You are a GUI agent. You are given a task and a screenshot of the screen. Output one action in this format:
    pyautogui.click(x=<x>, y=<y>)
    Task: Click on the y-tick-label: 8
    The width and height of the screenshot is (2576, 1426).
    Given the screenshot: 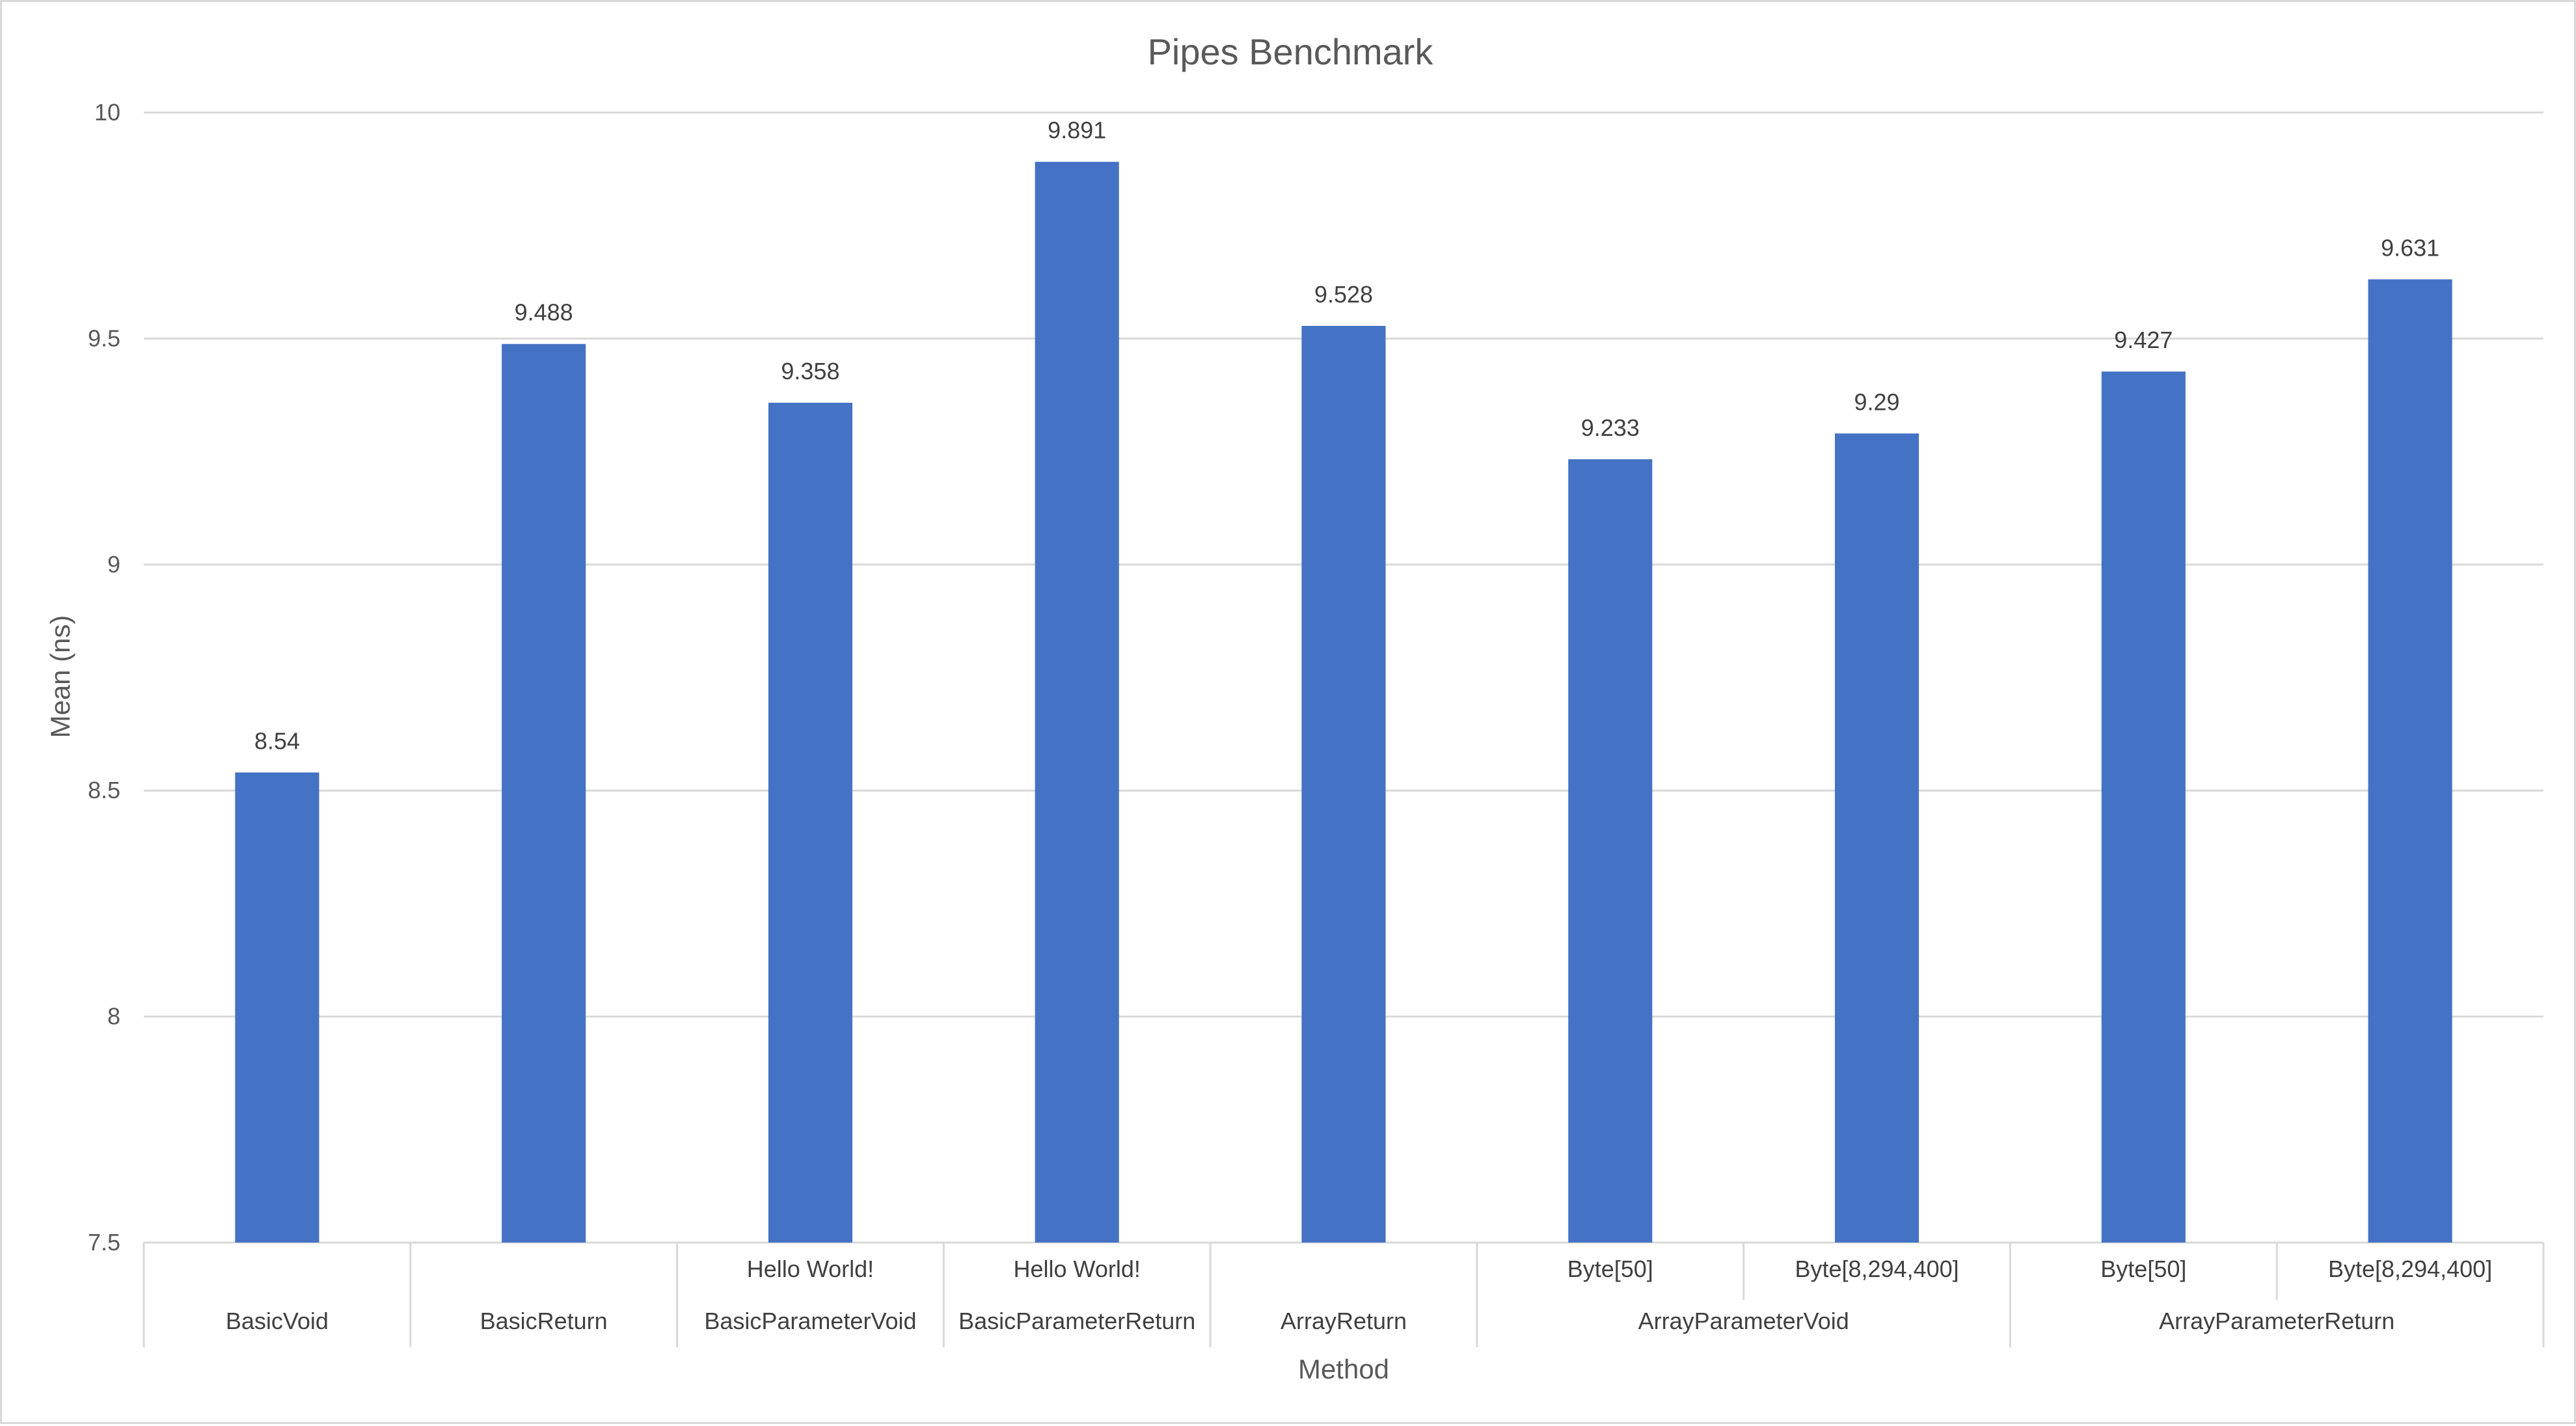 What is the action you would take?
    pyautogui.click(x=114, y=1017)
    